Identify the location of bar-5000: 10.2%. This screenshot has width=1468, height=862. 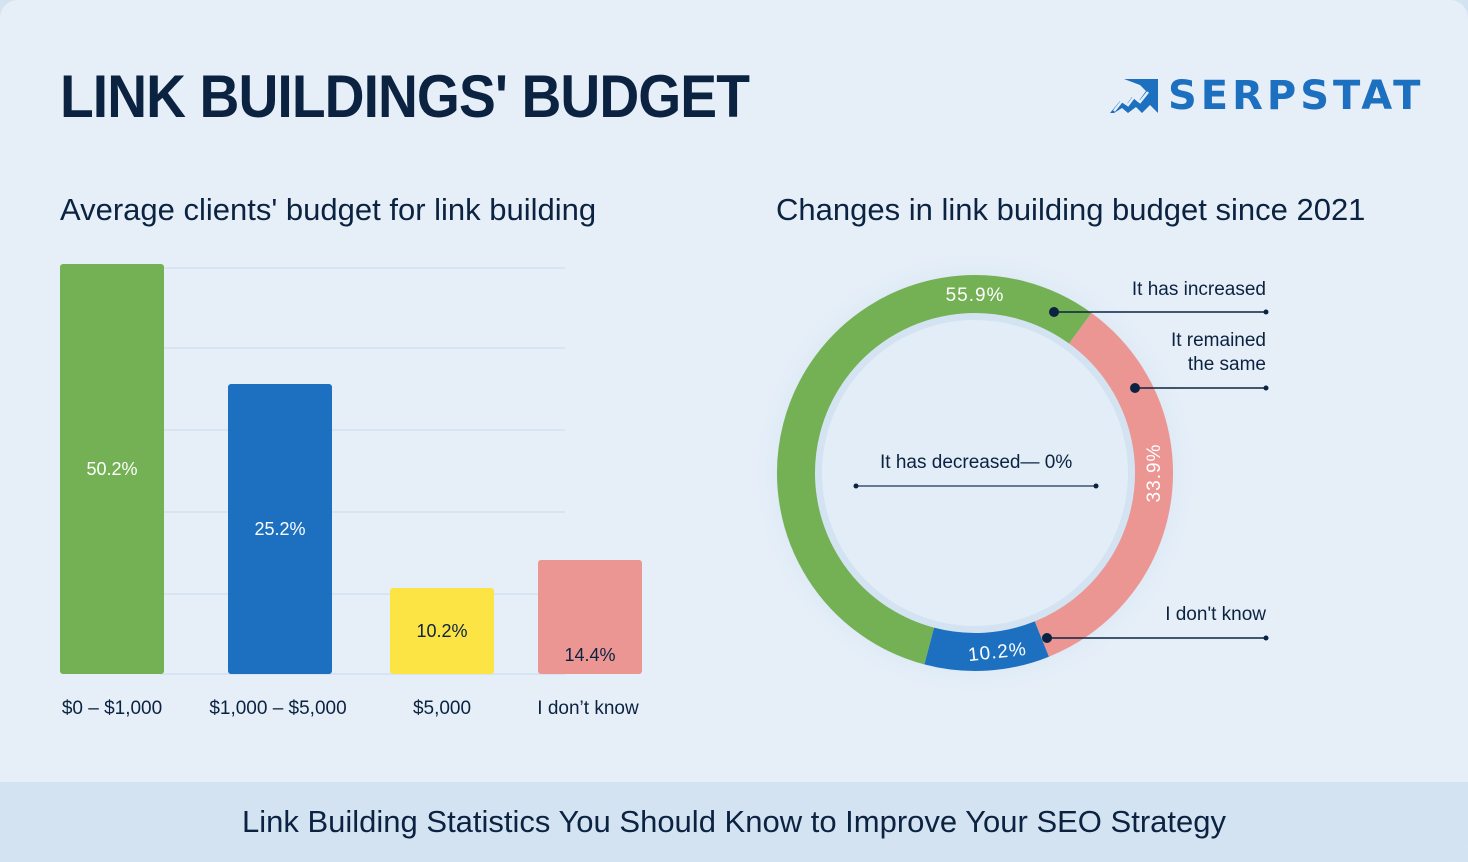
(442, 631).